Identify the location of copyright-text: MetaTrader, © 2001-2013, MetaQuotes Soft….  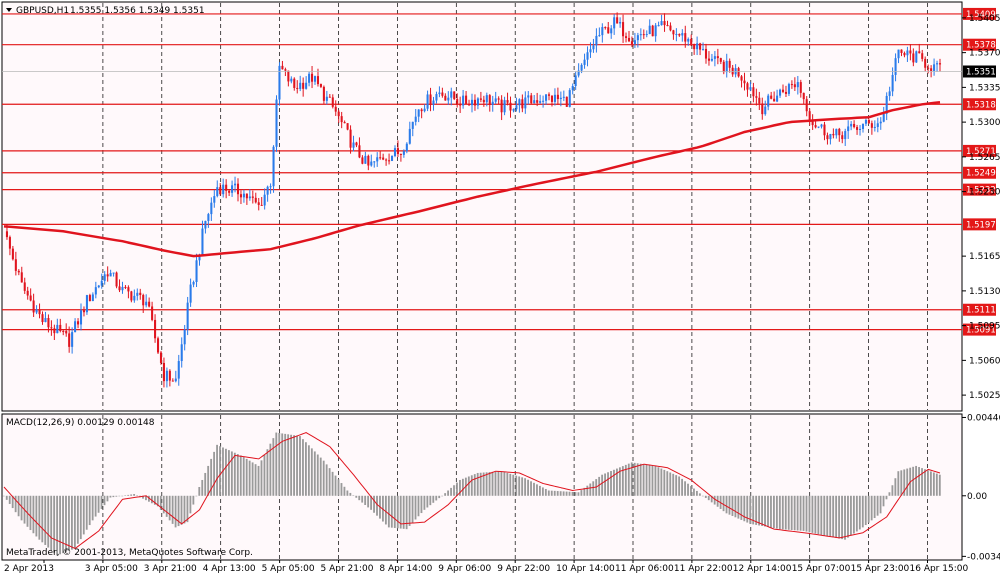
(129, 553).